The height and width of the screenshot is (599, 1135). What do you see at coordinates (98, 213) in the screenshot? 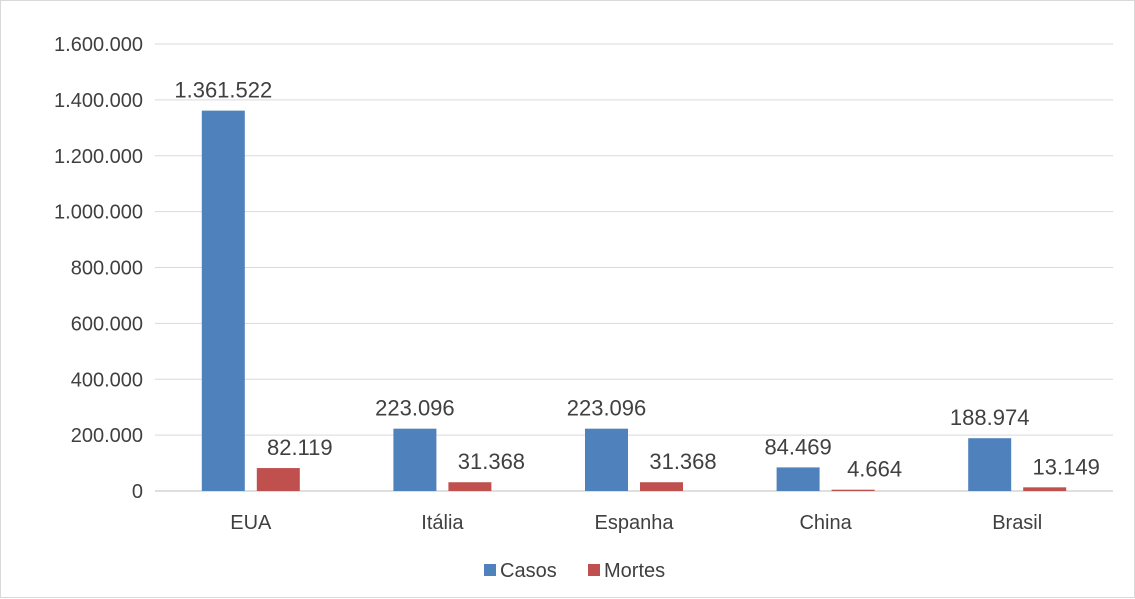
I see `y-tick-label: 1.000.000` at bounding box center [98, 213].